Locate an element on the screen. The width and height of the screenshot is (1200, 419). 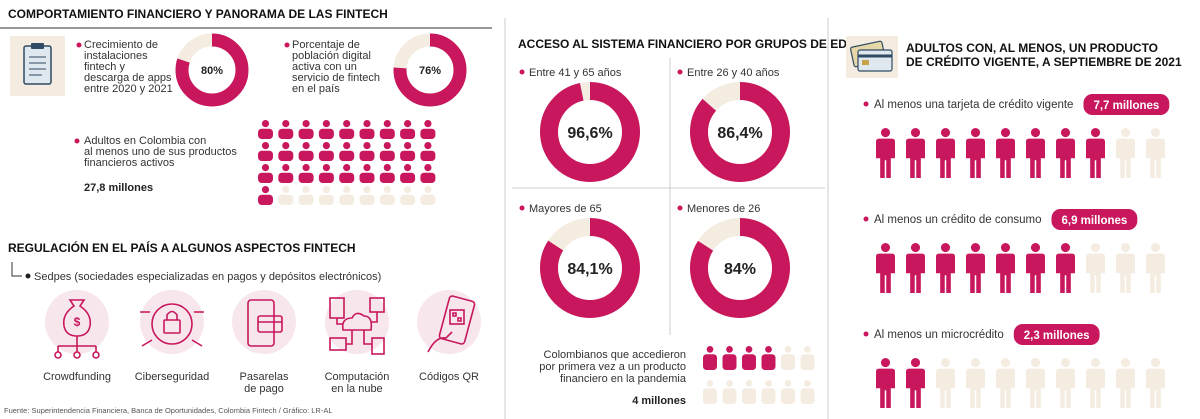
adults-label: al menos uno de sus productos is located at coordinates (160, 152).